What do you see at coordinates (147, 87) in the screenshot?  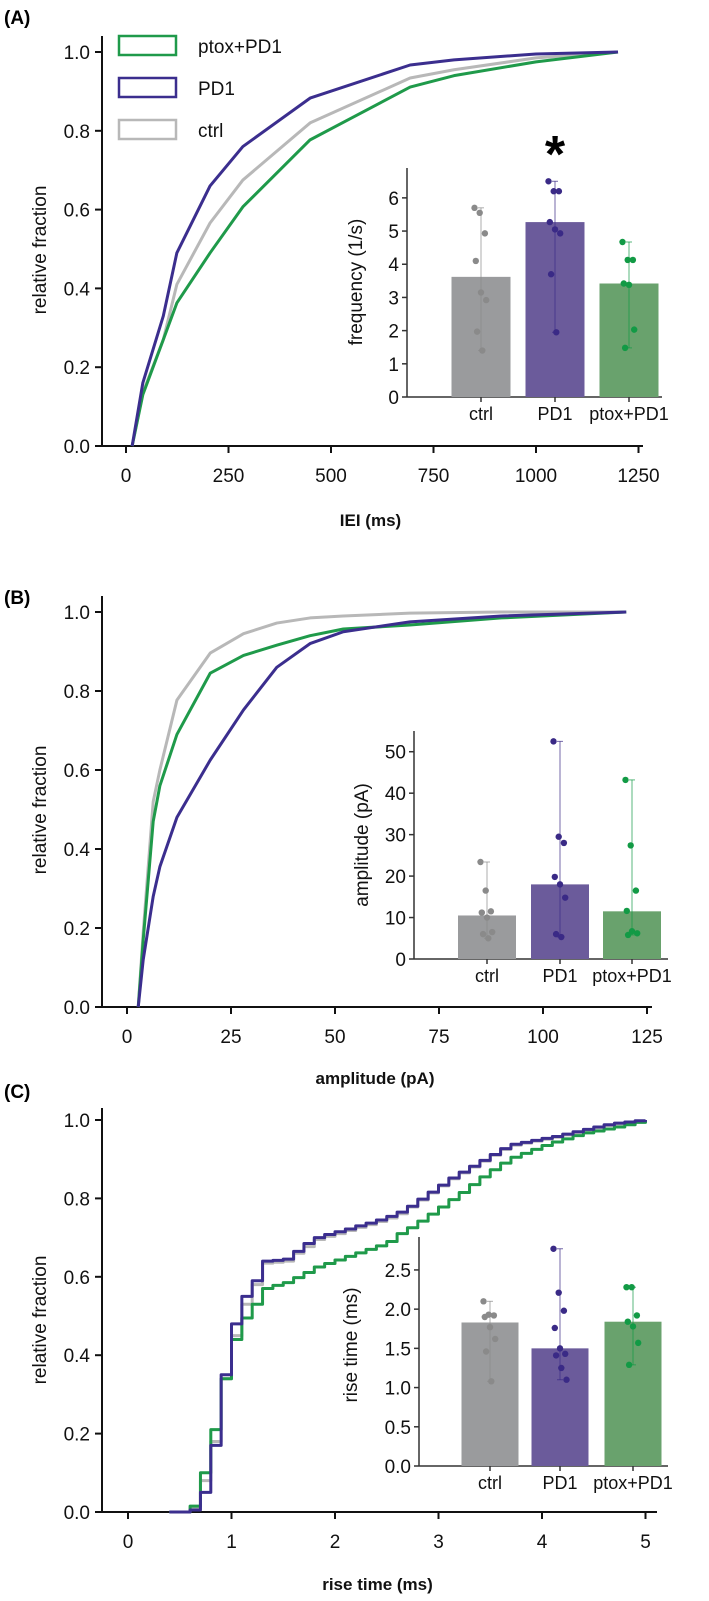 I see `legend-swatch-PD1` at bounding box center [147, 87].